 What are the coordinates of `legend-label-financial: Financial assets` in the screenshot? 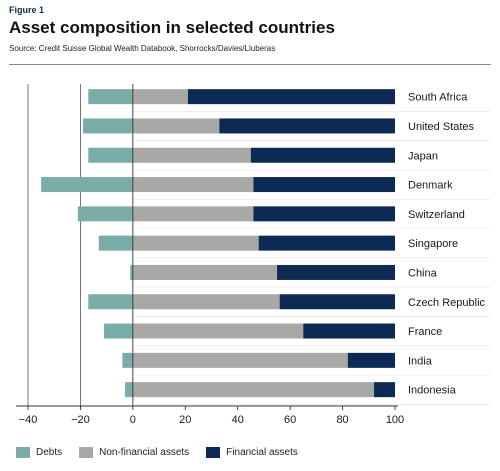 It's located at (262, 452).